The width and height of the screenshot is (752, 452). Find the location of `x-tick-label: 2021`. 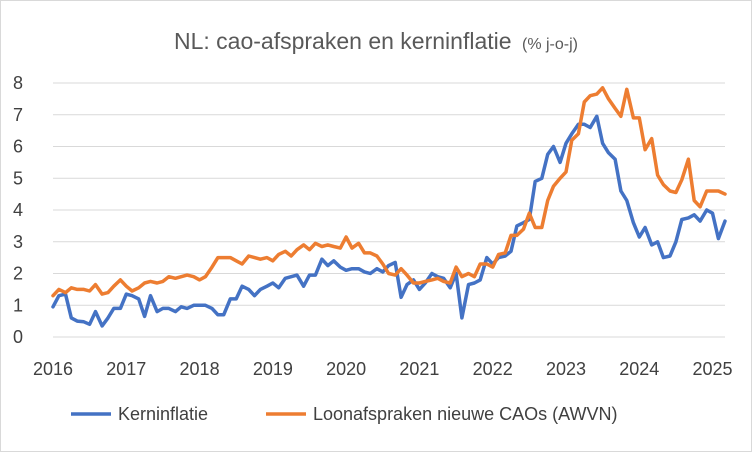

x-tick-label: 2021 is located at coordinates (419, 369).